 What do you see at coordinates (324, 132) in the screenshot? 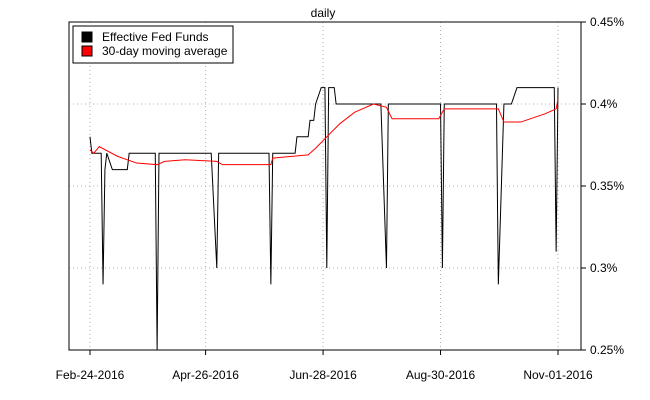
I see `series-line-moving-average` at bounding box center [324, 132].